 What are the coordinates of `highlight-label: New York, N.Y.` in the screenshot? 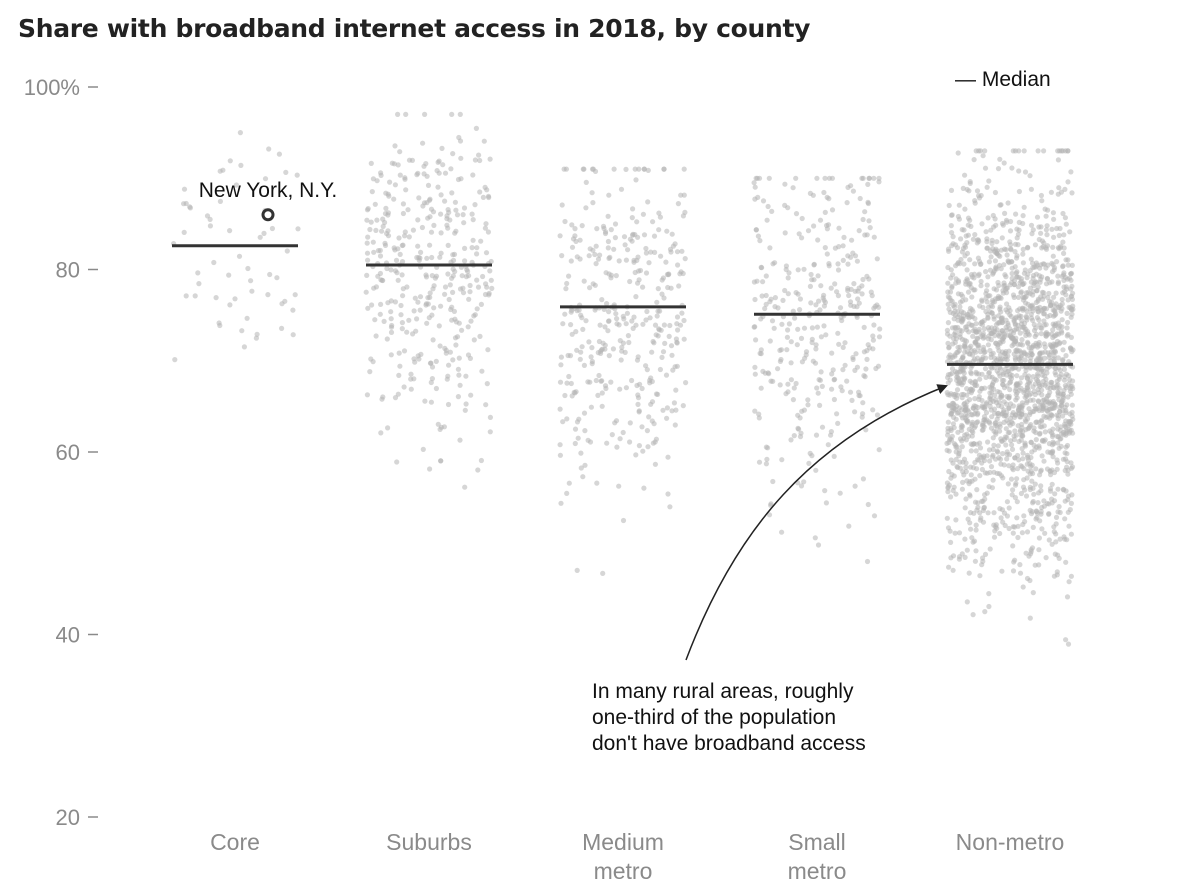 It's located at (268, 190).